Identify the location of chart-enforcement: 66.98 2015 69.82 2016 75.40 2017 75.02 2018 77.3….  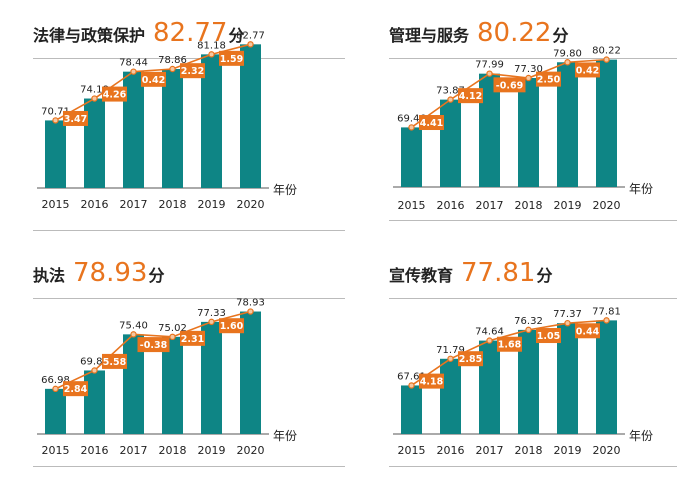
(167, 377).